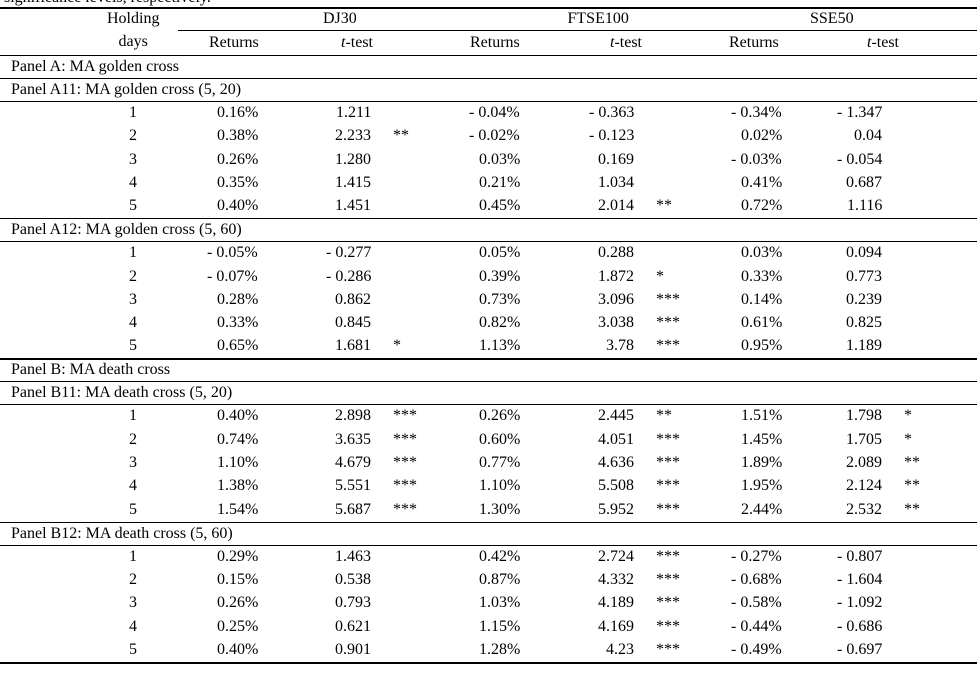 The image size is (977, 688). Describe the element at coordinates (500, 486) in the screenshot. I see `return: 1.10%` at that location.